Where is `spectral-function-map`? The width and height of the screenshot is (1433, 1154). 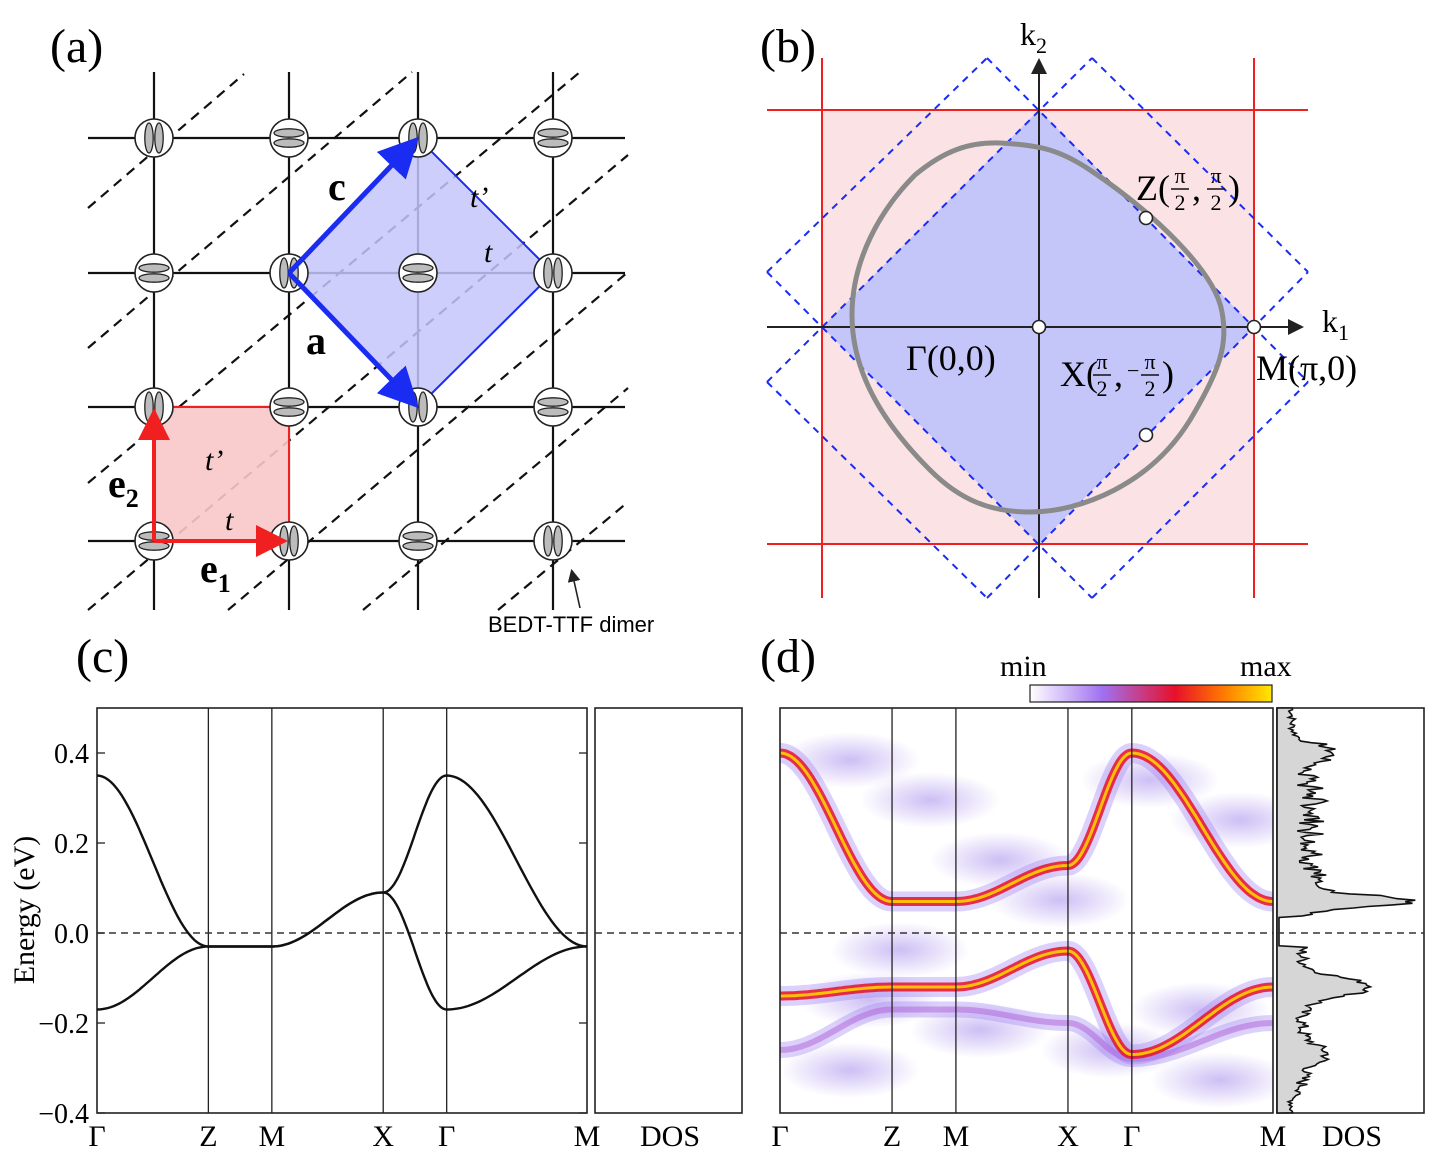
spectral-function-map is located at coordinates (1026, 920).